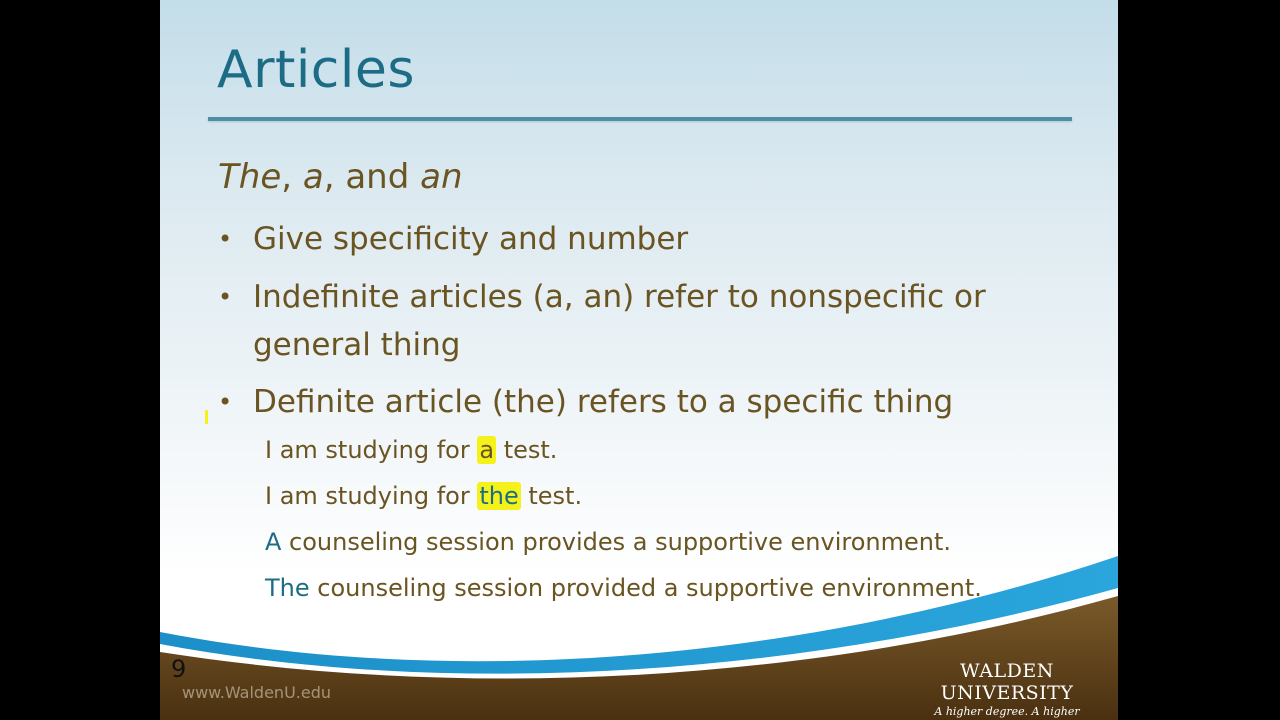  I want to click on example-sentence: I am studying for a test., so click(411, 450).